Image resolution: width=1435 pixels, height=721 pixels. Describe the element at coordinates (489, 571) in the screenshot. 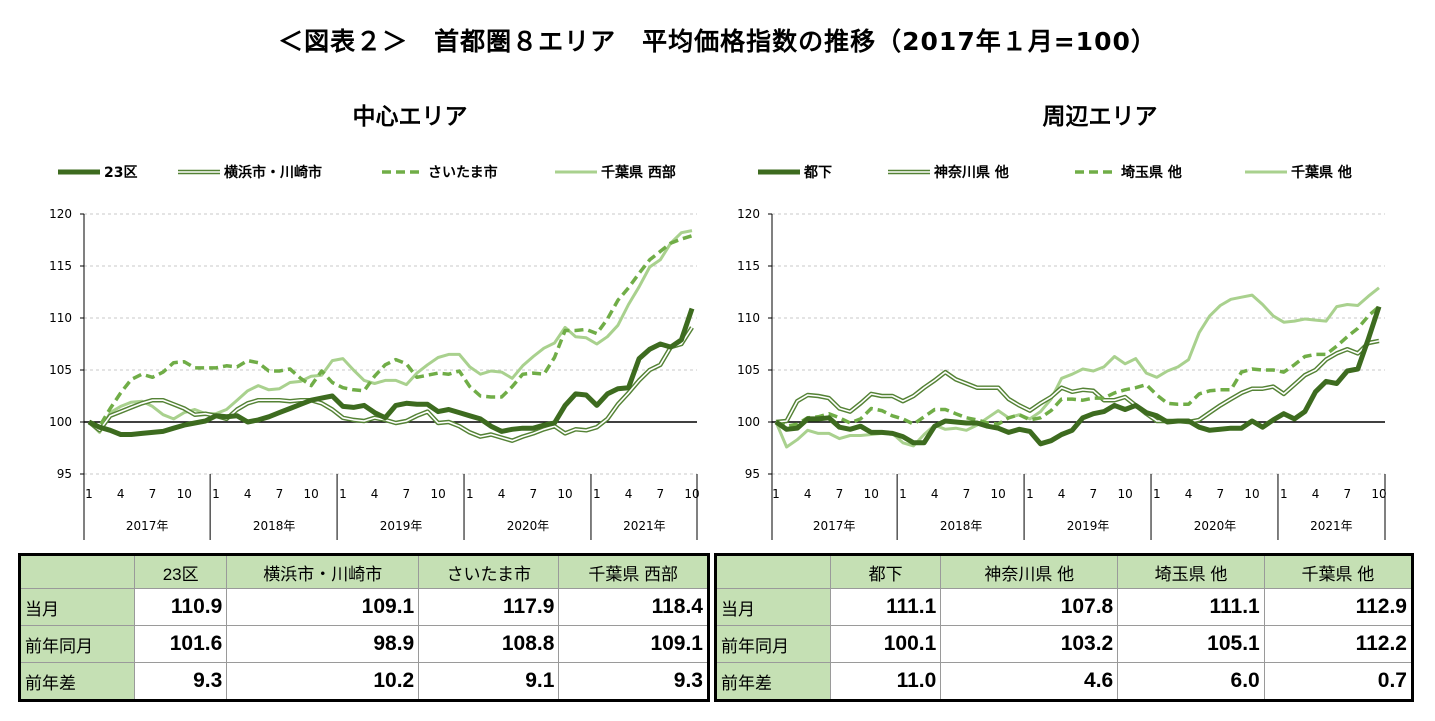

I see `header-cell: さいたま市` at that location.